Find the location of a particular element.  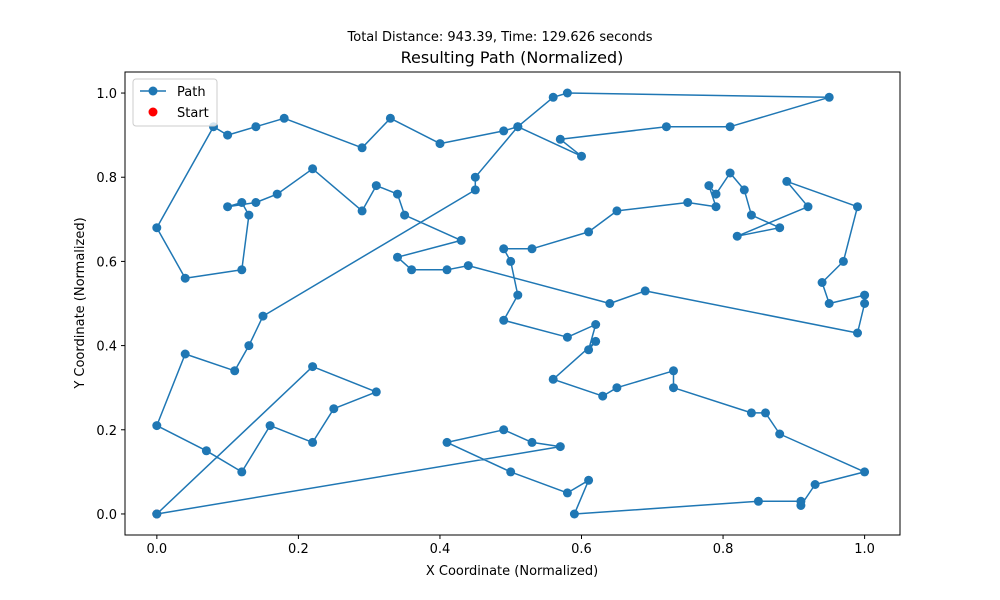

legend-start-marker is located at coordinates (153, 112).